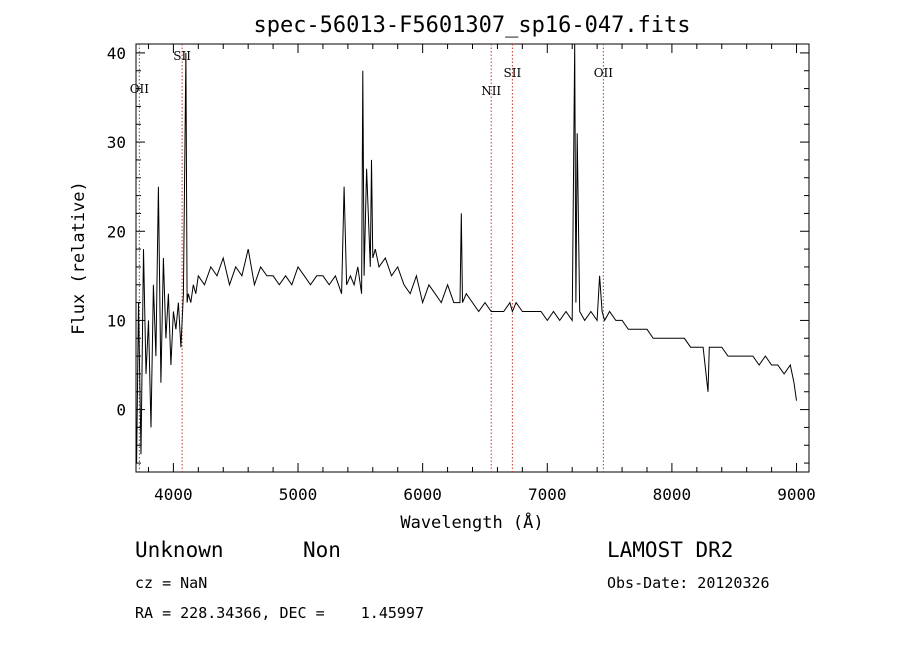 Image resolution: width=900 pixels, height=649 pixels. What do you see at coordinates (471, 522) in the screenshot?
I see `x-axis-label: Wavelength (Å)` at bounding box center [471, 522].